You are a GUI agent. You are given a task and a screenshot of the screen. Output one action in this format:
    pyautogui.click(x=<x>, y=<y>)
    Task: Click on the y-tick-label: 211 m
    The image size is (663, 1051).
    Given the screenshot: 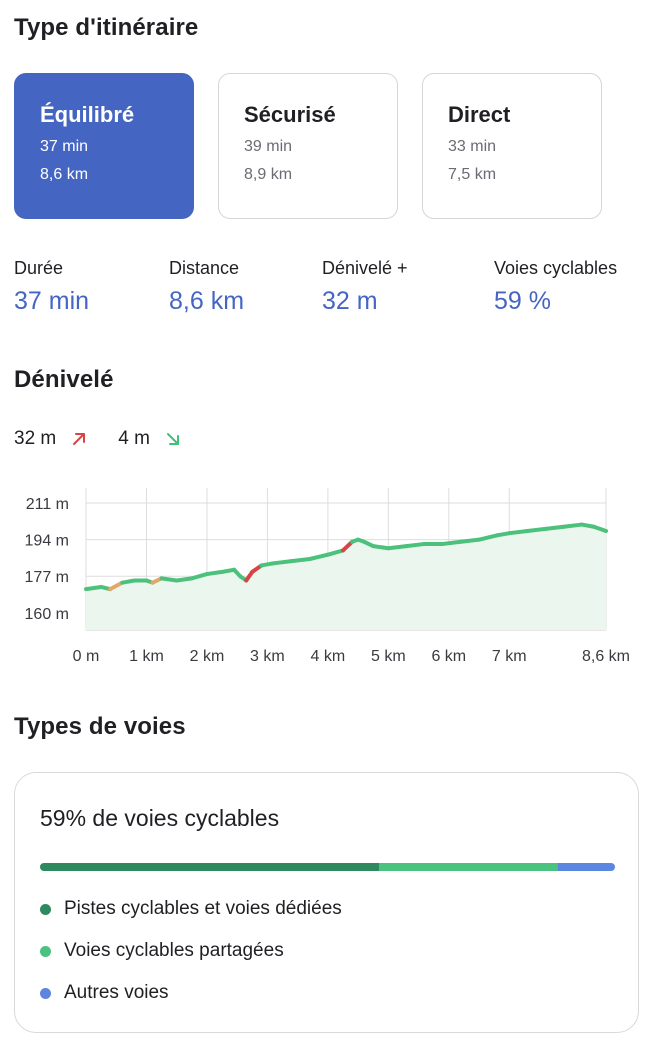 What is the action you would take?
    pyautogui.click(x=47, y=504)
    